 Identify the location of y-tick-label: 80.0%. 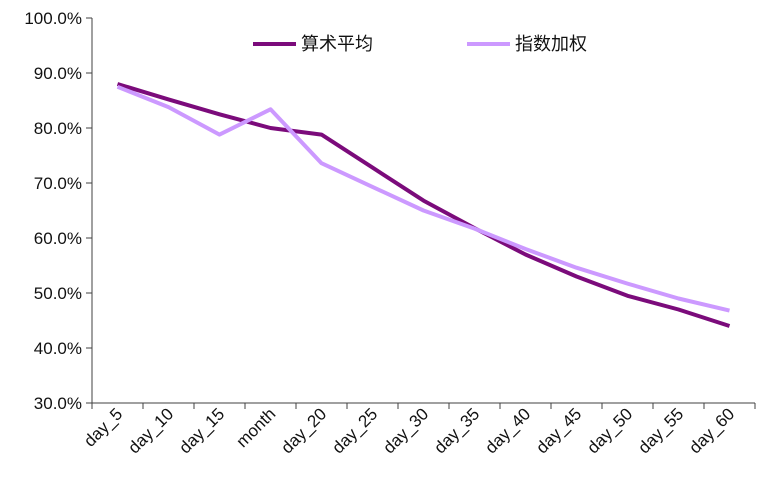
(58, 128).